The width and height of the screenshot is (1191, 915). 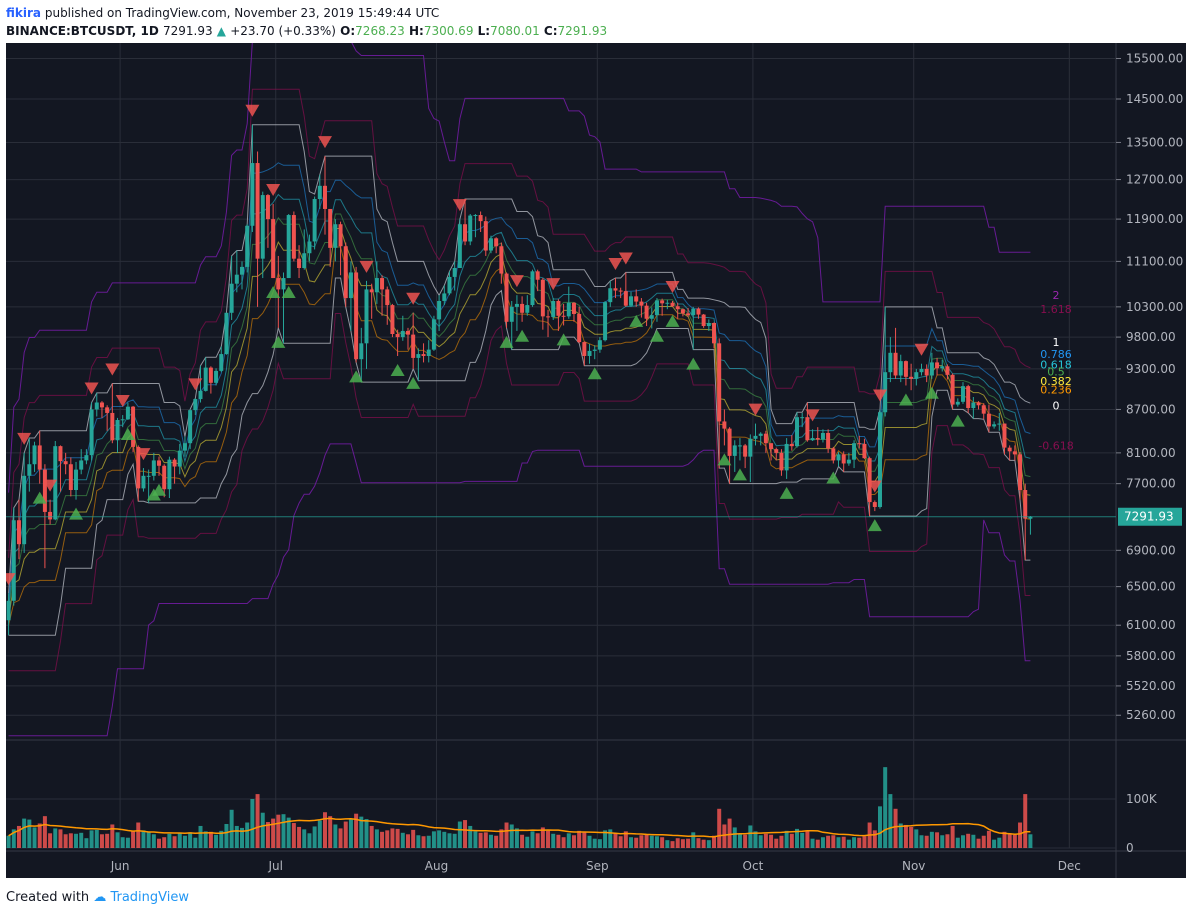 I want to click on price-tick-label: 9800.00, so click(x=1151, y=337).